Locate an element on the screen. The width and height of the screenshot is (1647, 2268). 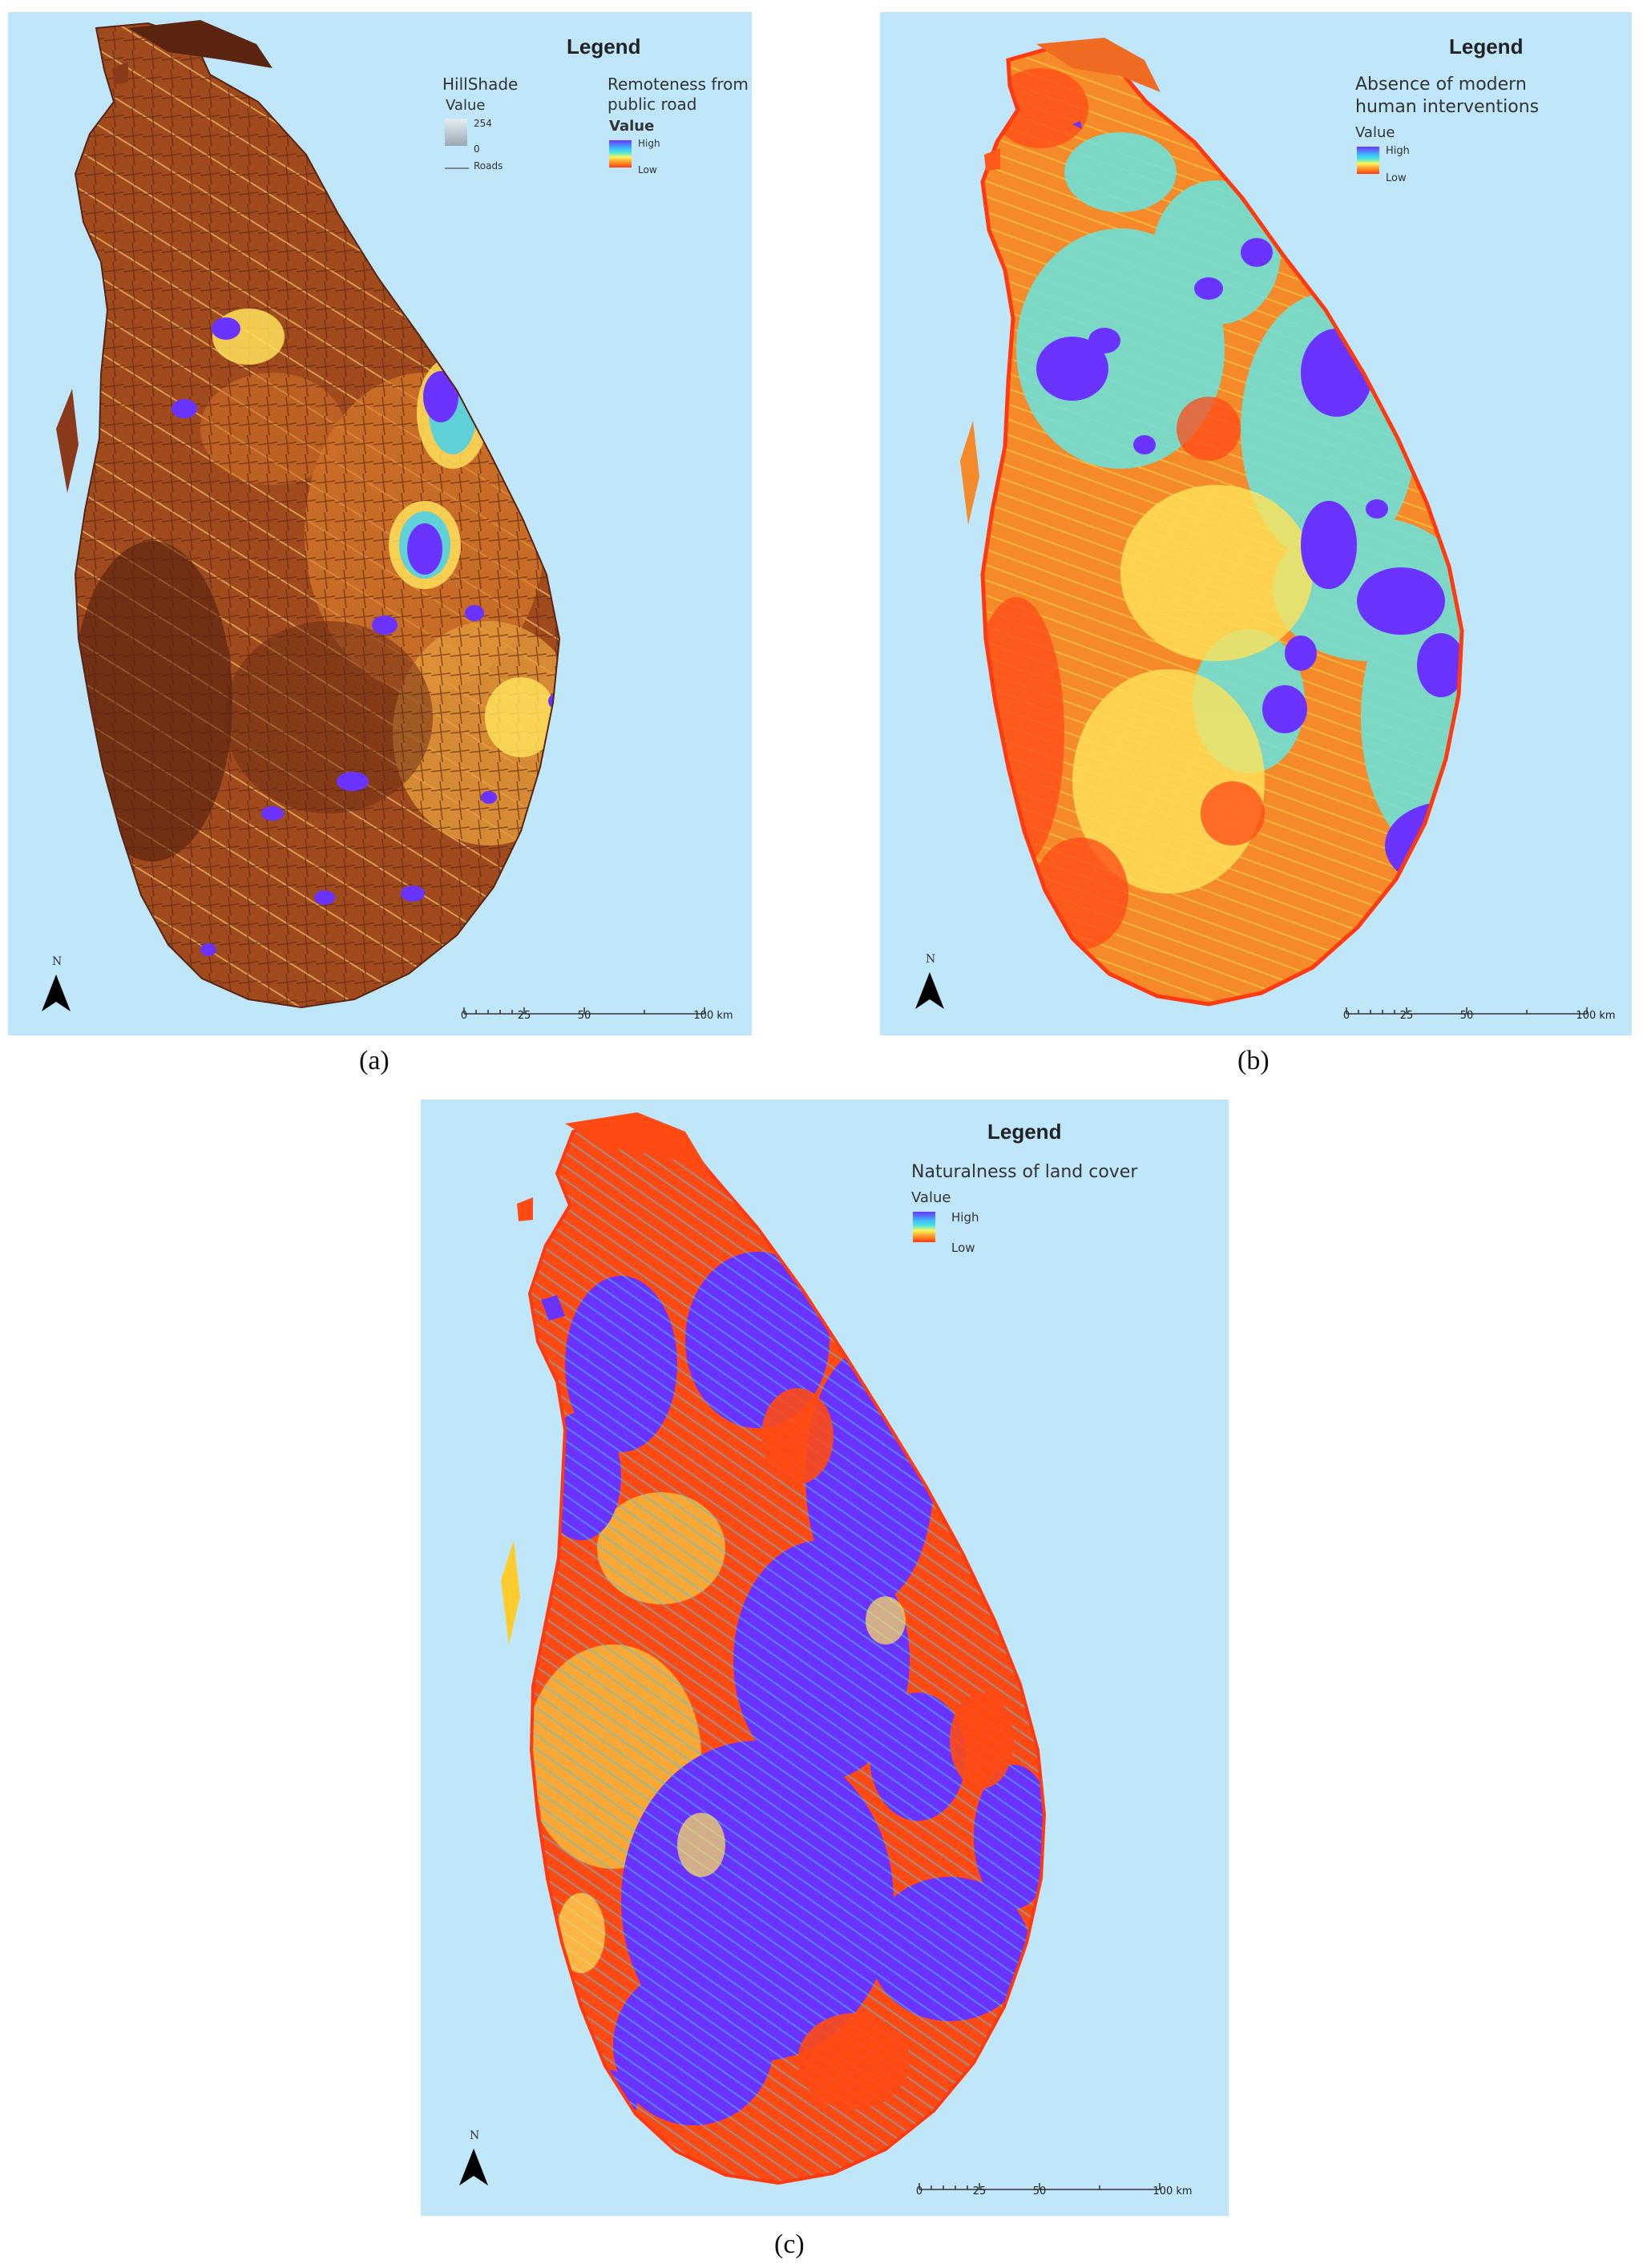
hillshade-max: 254 is located at coordinates (483, 123).